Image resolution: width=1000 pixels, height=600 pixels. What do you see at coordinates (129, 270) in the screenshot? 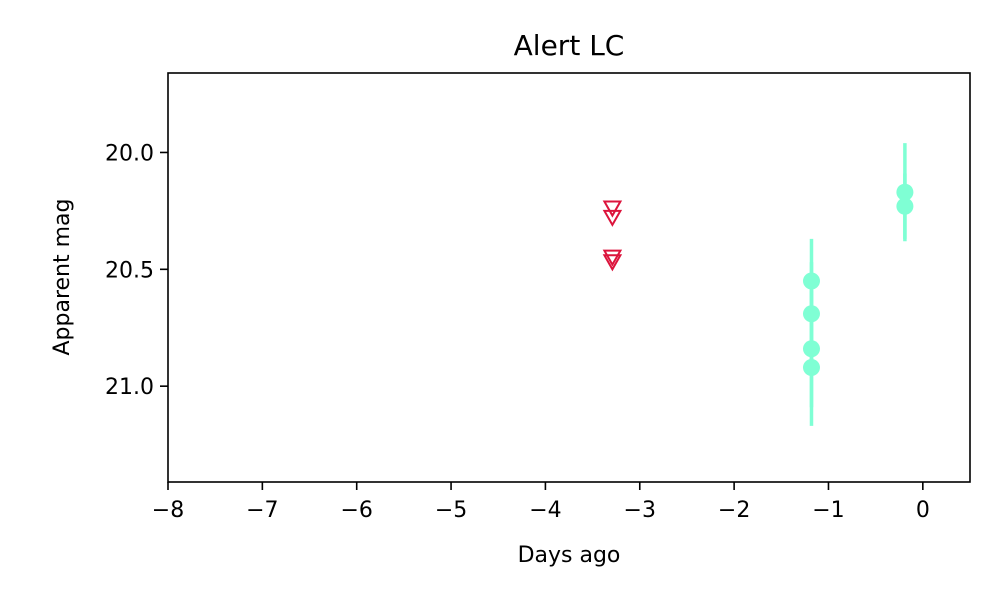
I see `y-tick-label: 20.5` at bounding box center [129, 270].